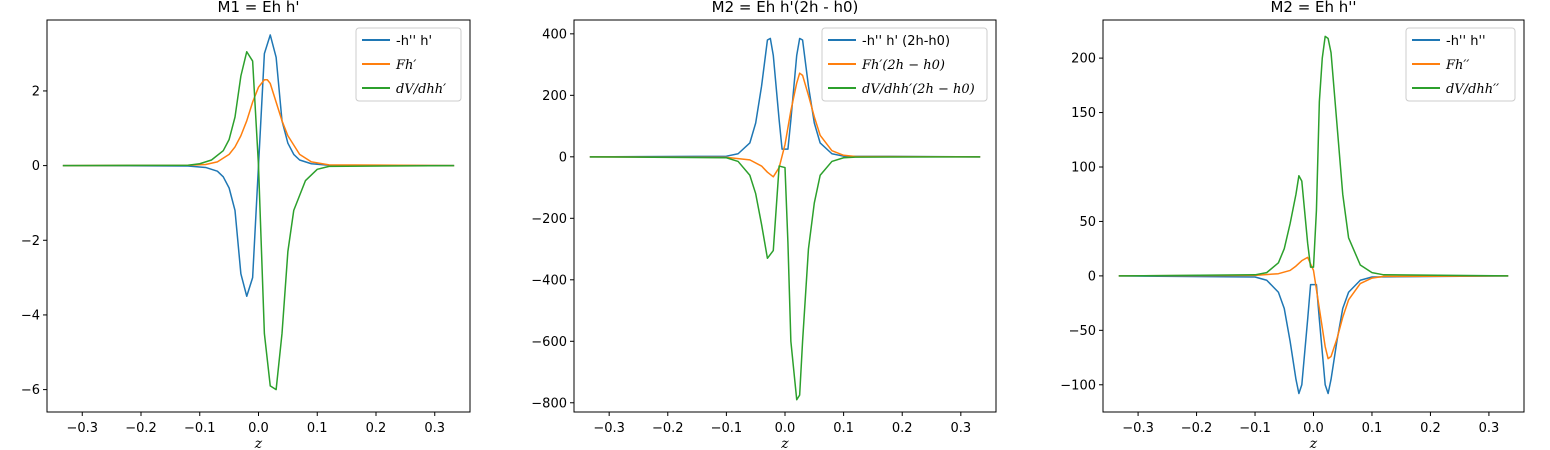  What do you see at coordinates (1472, 89) in the screenshot?
I see `legend-label: dV/dhh′′` at bounding box center [1472, 89].